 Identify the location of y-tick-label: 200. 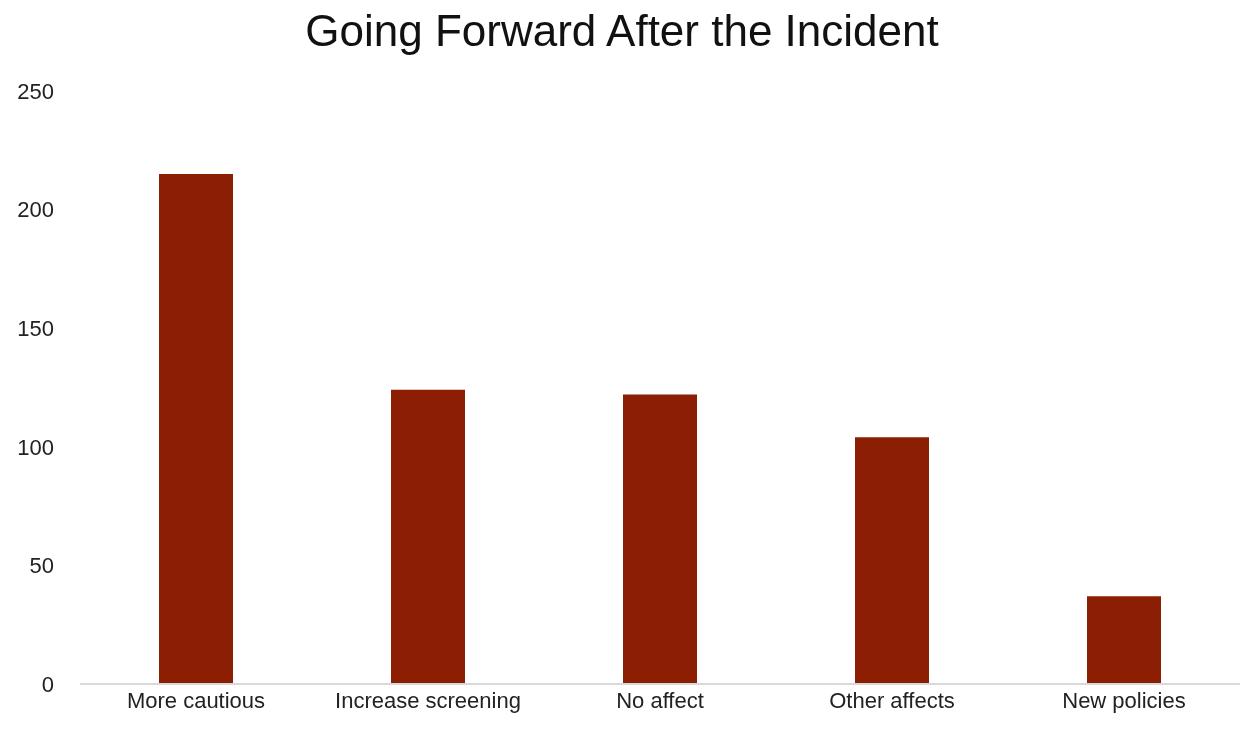
(35, 210).